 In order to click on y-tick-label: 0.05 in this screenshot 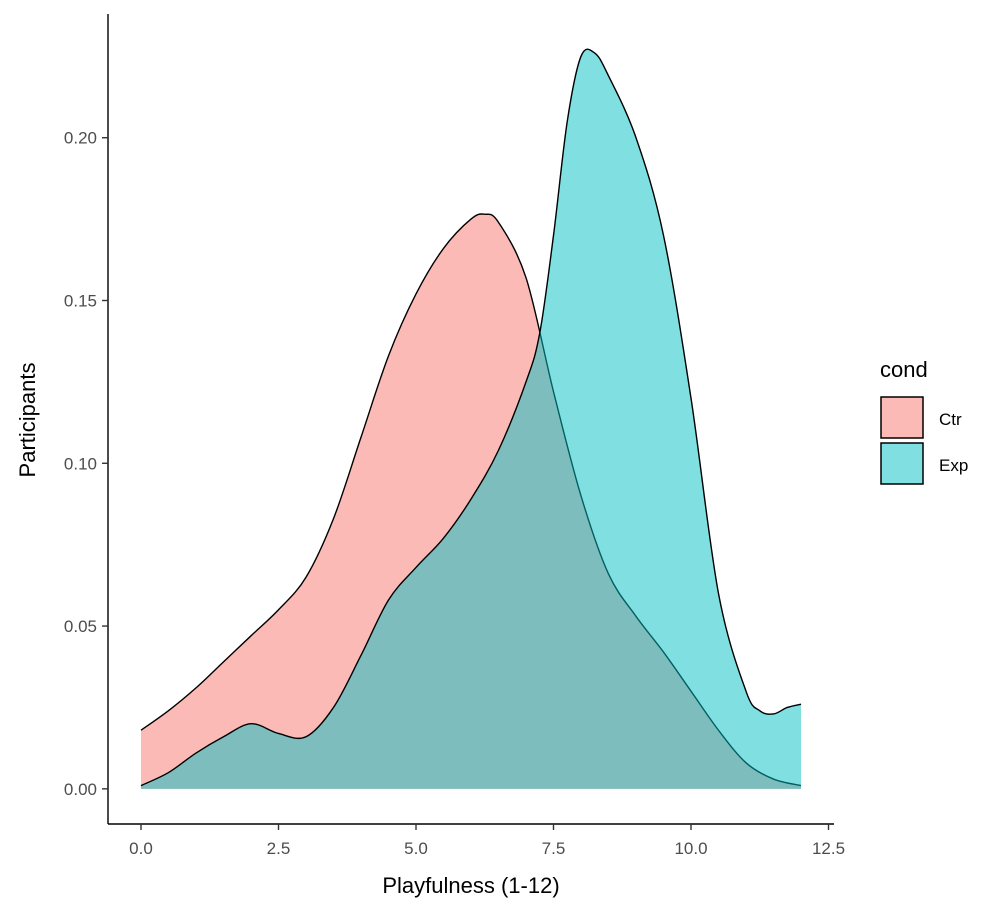, I will do `click(80, 626)`.